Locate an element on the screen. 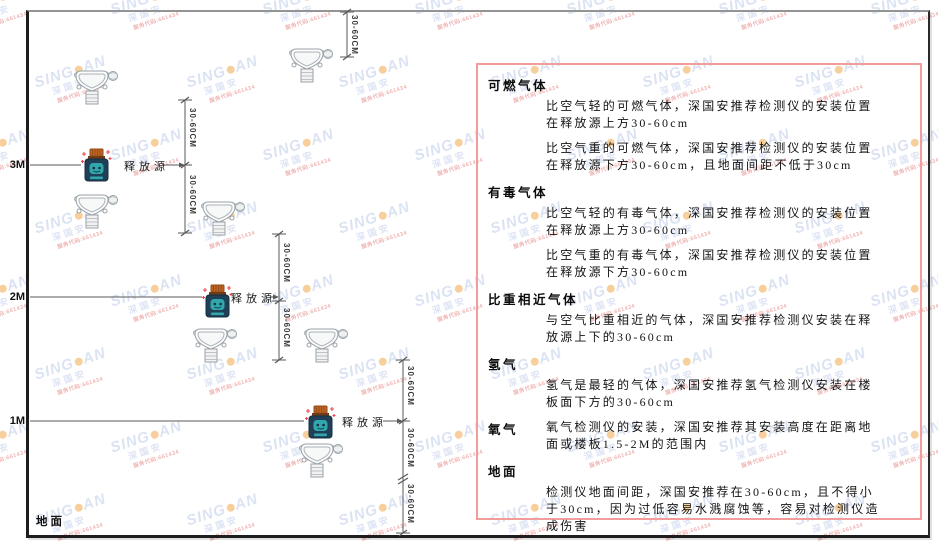 The width and height of the screenshot is (938, 541). section-paragraph: 氢气是最轻的气体，深国安推荐氢气检测仪安装在楼板面下方的30-60cm is located at coordinates (709, 393).